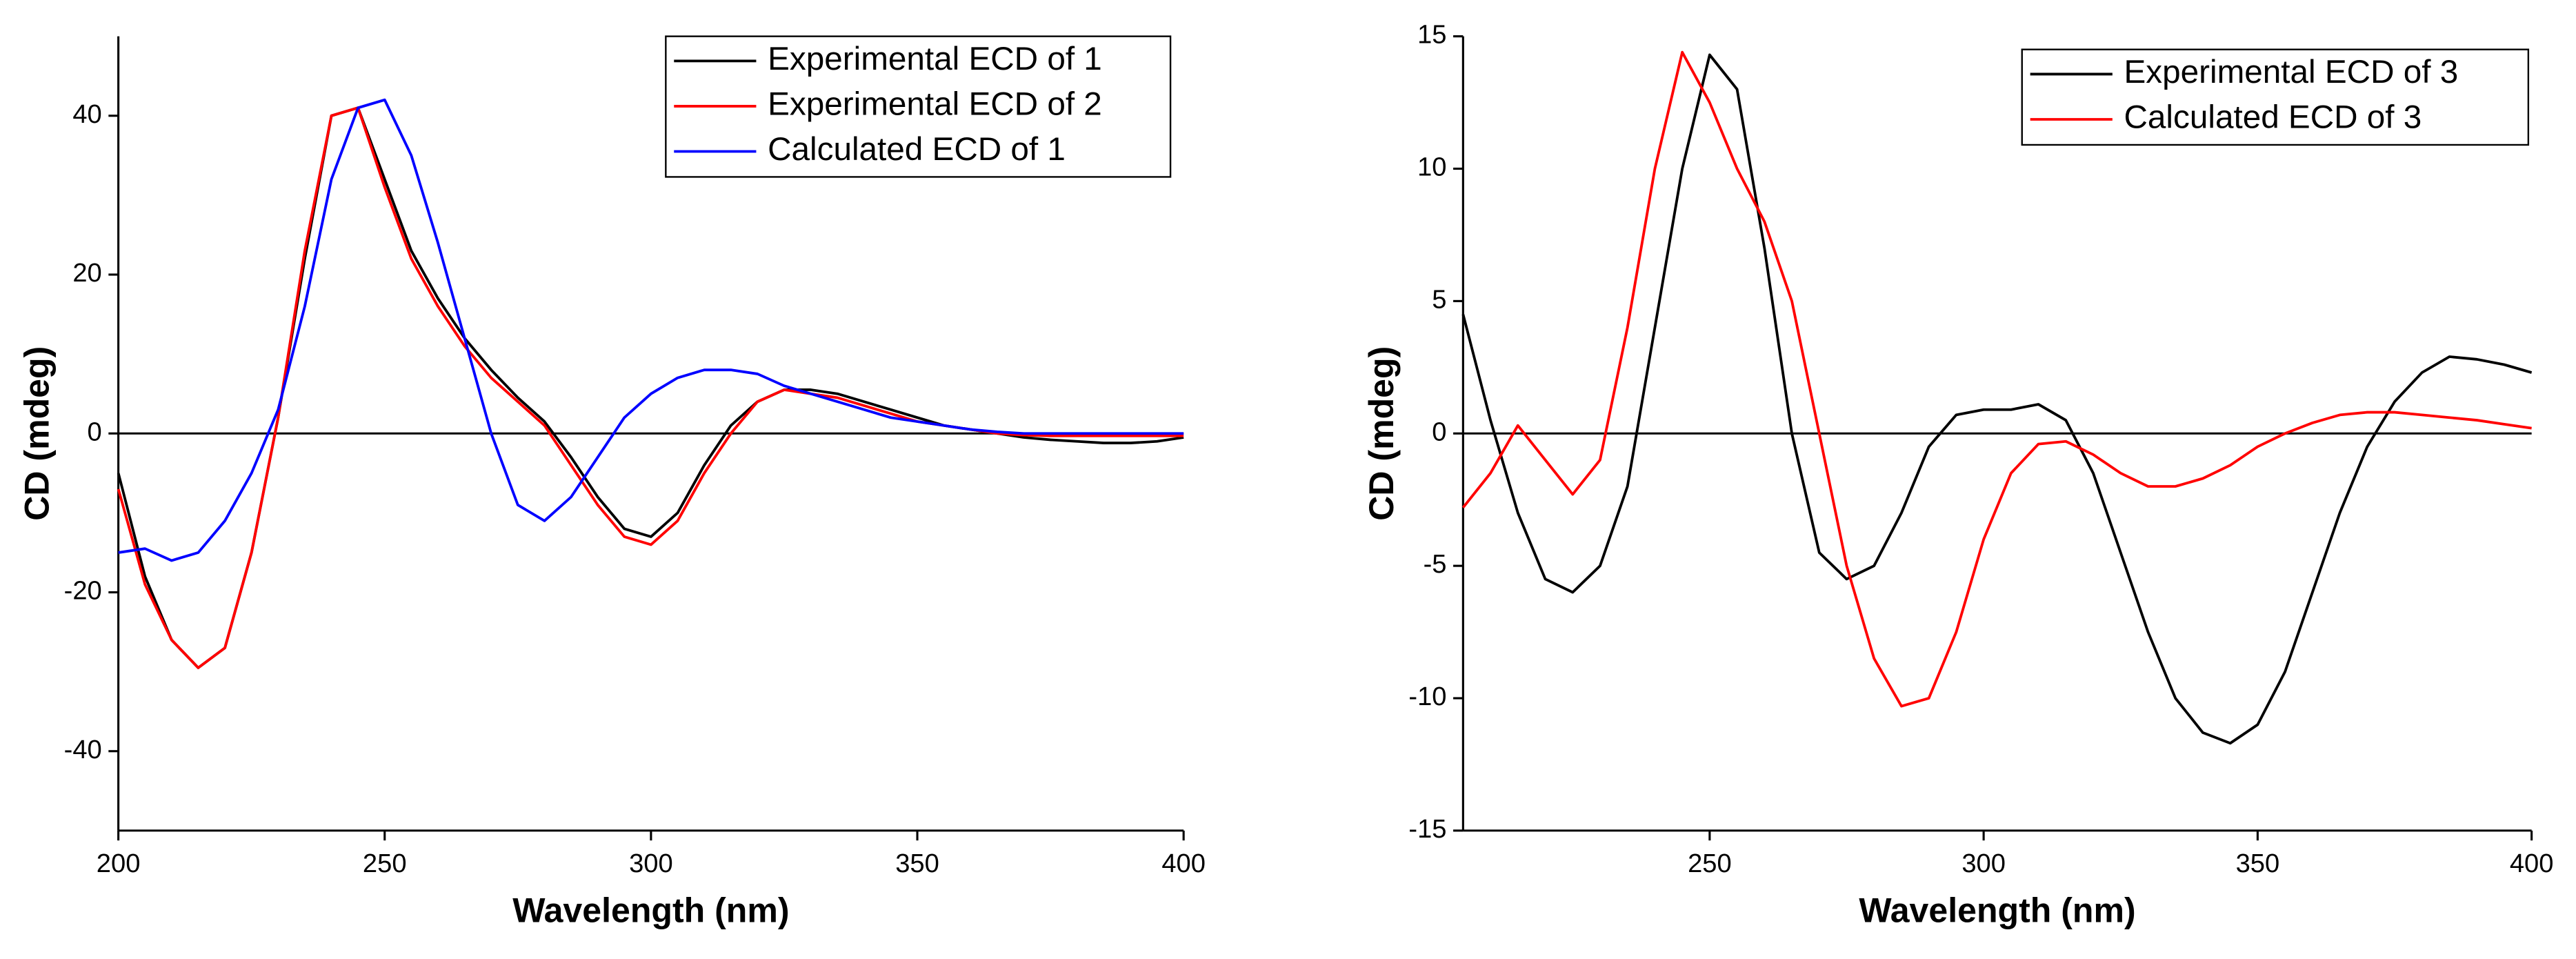 This screenshot has width=2576, height=959. Describe the element at coordinates (1431, 35) in the screenshot. I see `y-tick-label: 15` at that location.